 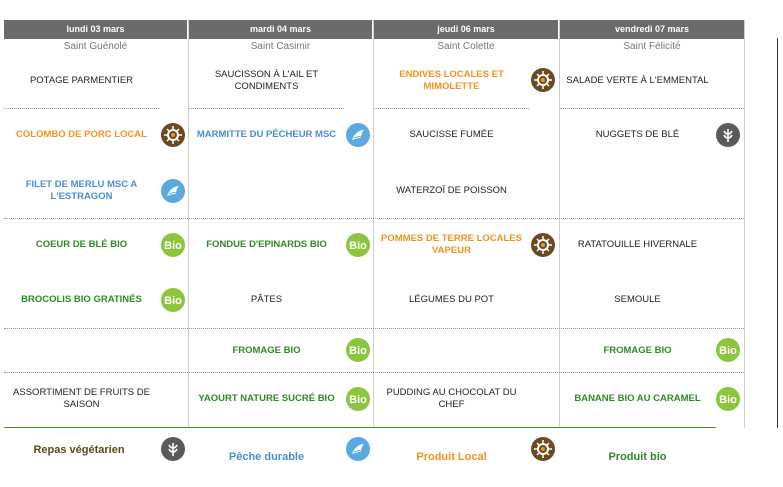 I want to click on day-header-3: jeudi 06 mars, so click(x=466, y=29).